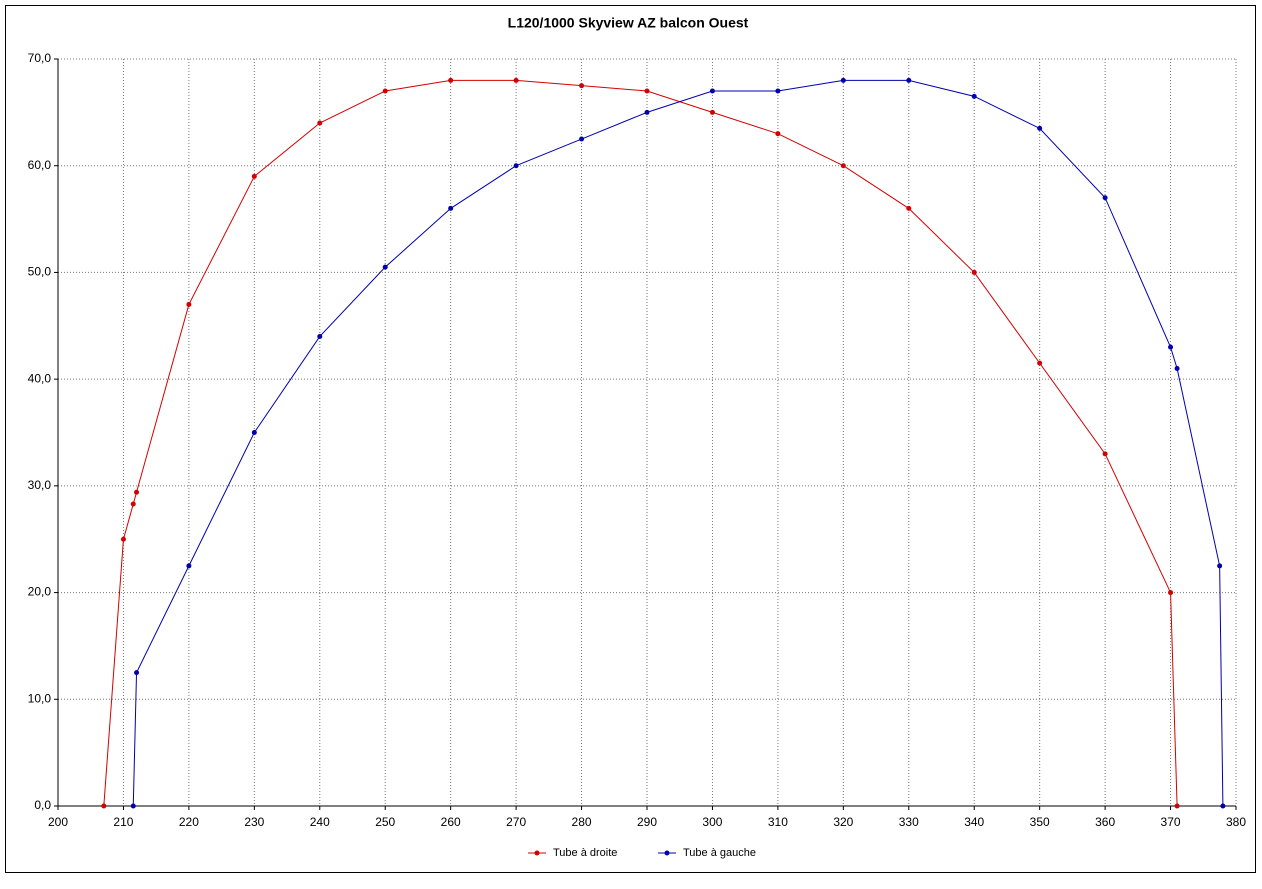 The height and width of the screenshot is (889, 1262). Describe the element at coordinates (647, 822) in the screenshot. I see `x-tick-label: 290` at that location.